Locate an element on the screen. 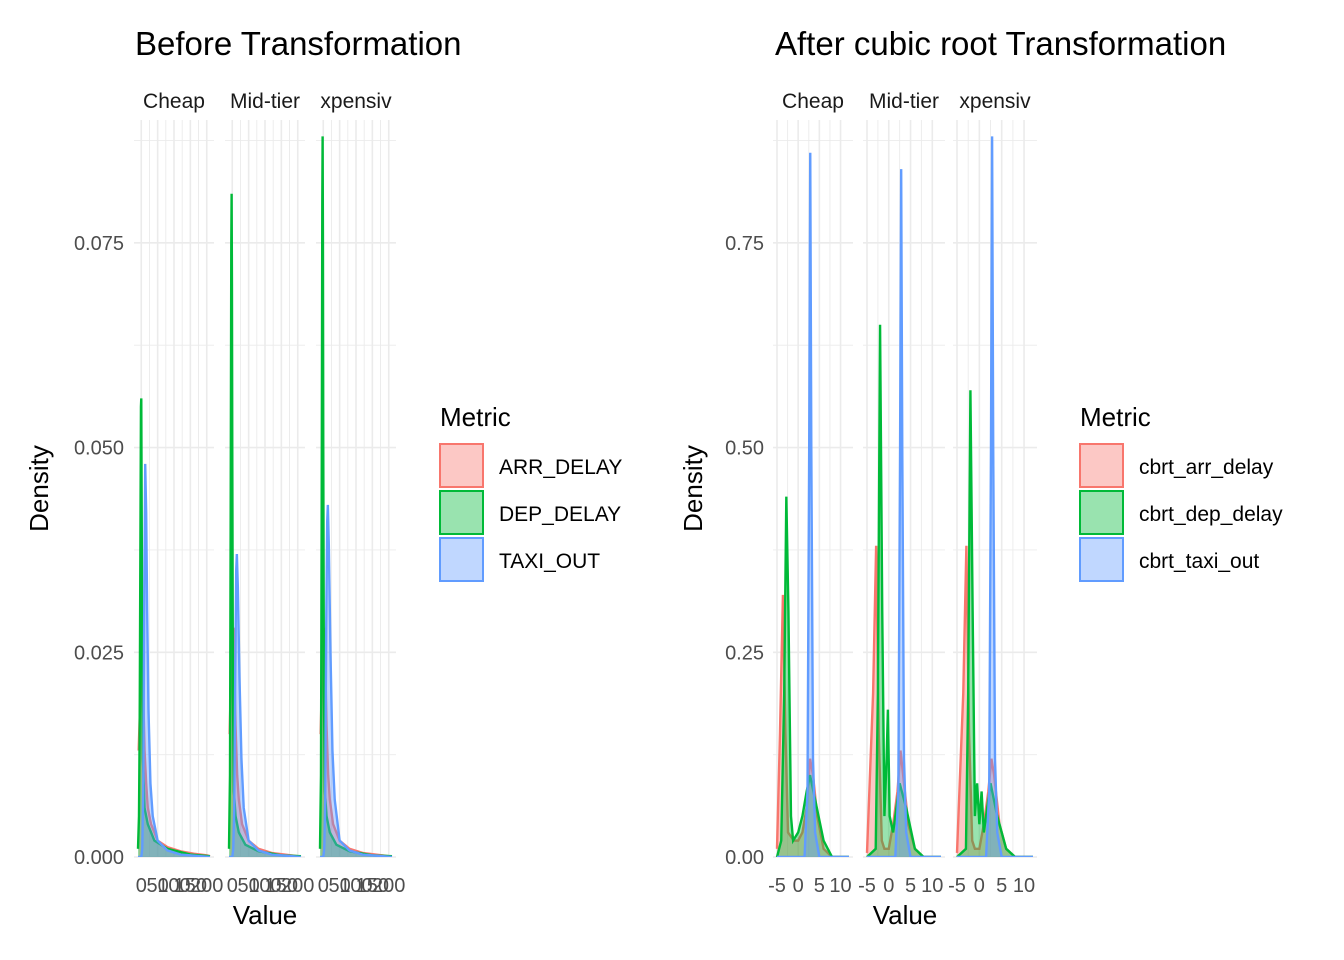 The width and height of the screenshot is (1344, 960). legend-entry-label: TAXI_OUT is located at coordinates (549, 561).